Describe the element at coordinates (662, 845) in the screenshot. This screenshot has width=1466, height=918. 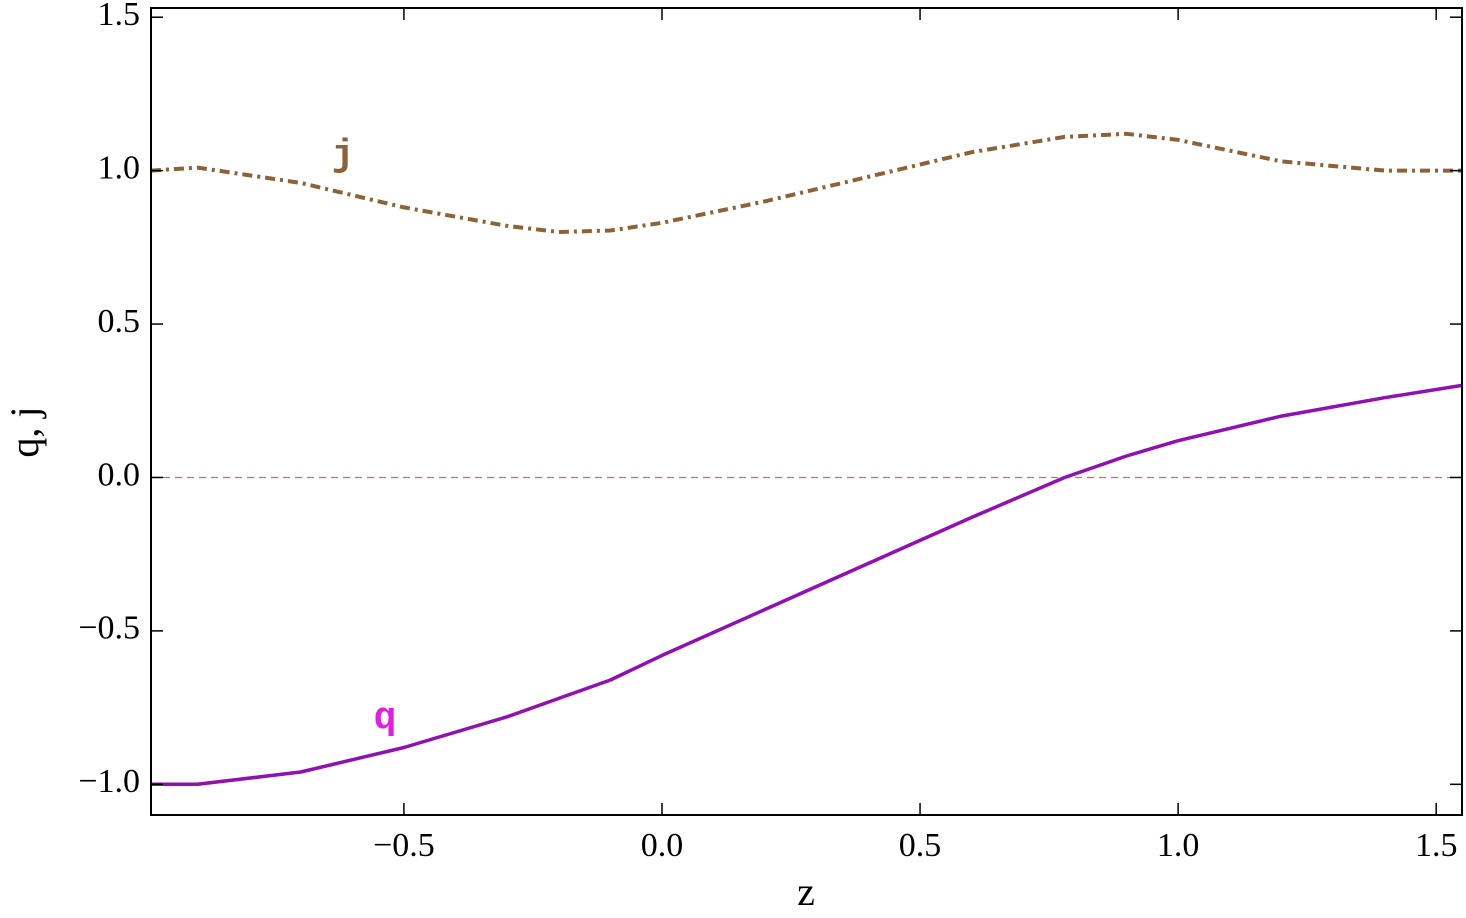
I see `x-tick-label: 0.0` at that location.